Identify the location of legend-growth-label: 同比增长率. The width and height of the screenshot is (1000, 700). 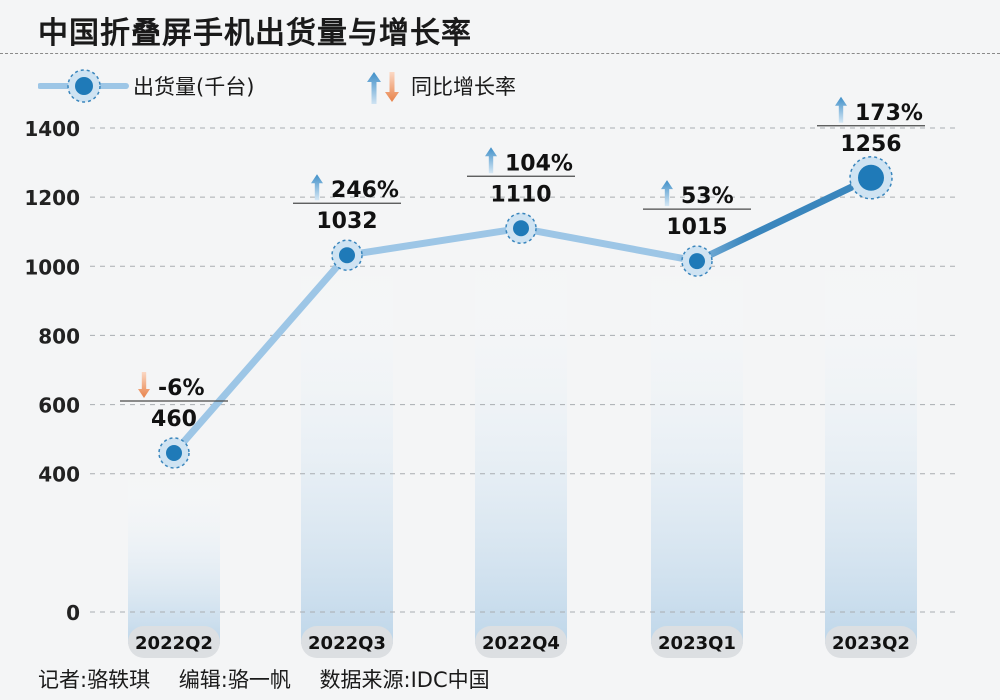
(463, 87).